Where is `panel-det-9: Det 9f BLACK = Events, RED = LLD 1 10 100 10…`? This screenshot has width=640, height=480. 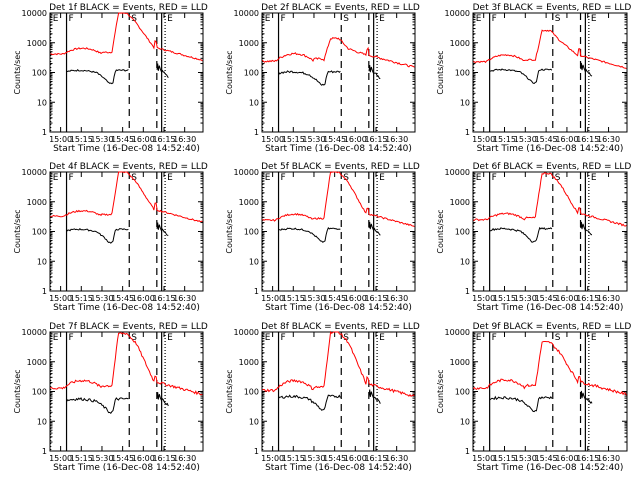 panel-det-9: Det 9f BLACK = Events, RED = LLD 1 10 100 10… is located at coordinates (533, 397).